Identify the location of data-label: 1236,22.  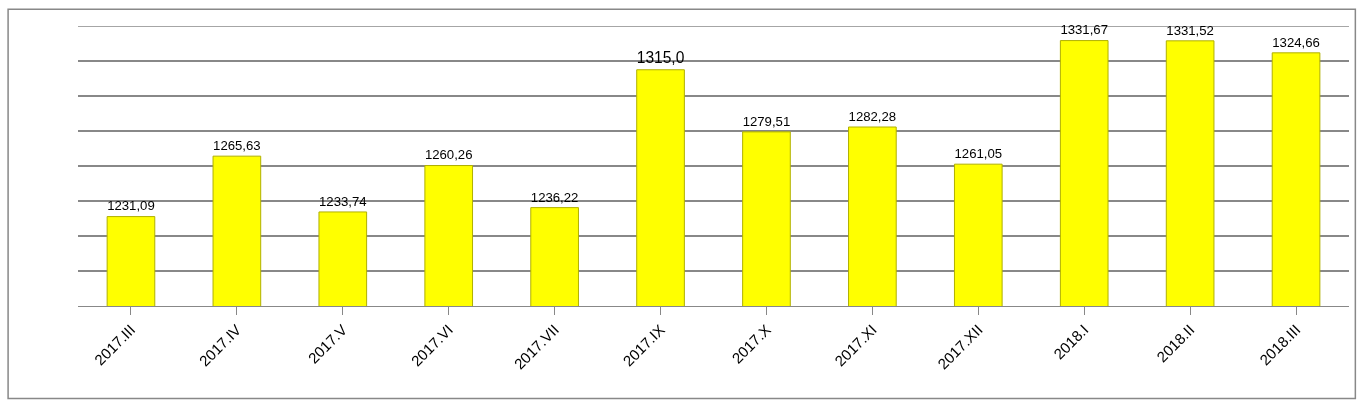
(554, 197).